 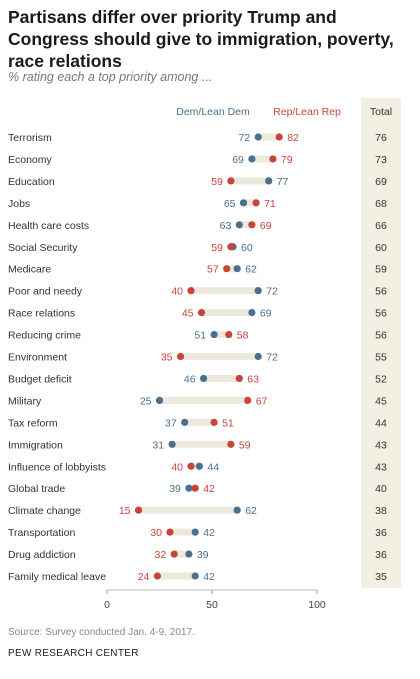 I want to click on chart-row: Poor and needy 72 40 56, so click(x=197, y=292).